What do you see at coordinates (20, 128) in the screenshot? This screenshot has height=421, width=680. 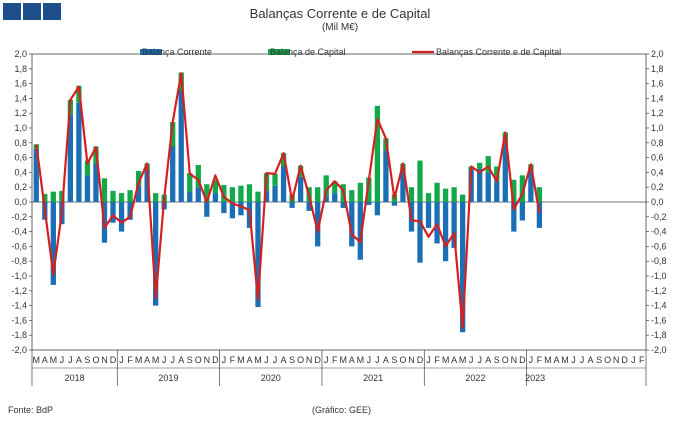 I see `y-tick-label-left: 1,0` at bounding box center [20, 128].